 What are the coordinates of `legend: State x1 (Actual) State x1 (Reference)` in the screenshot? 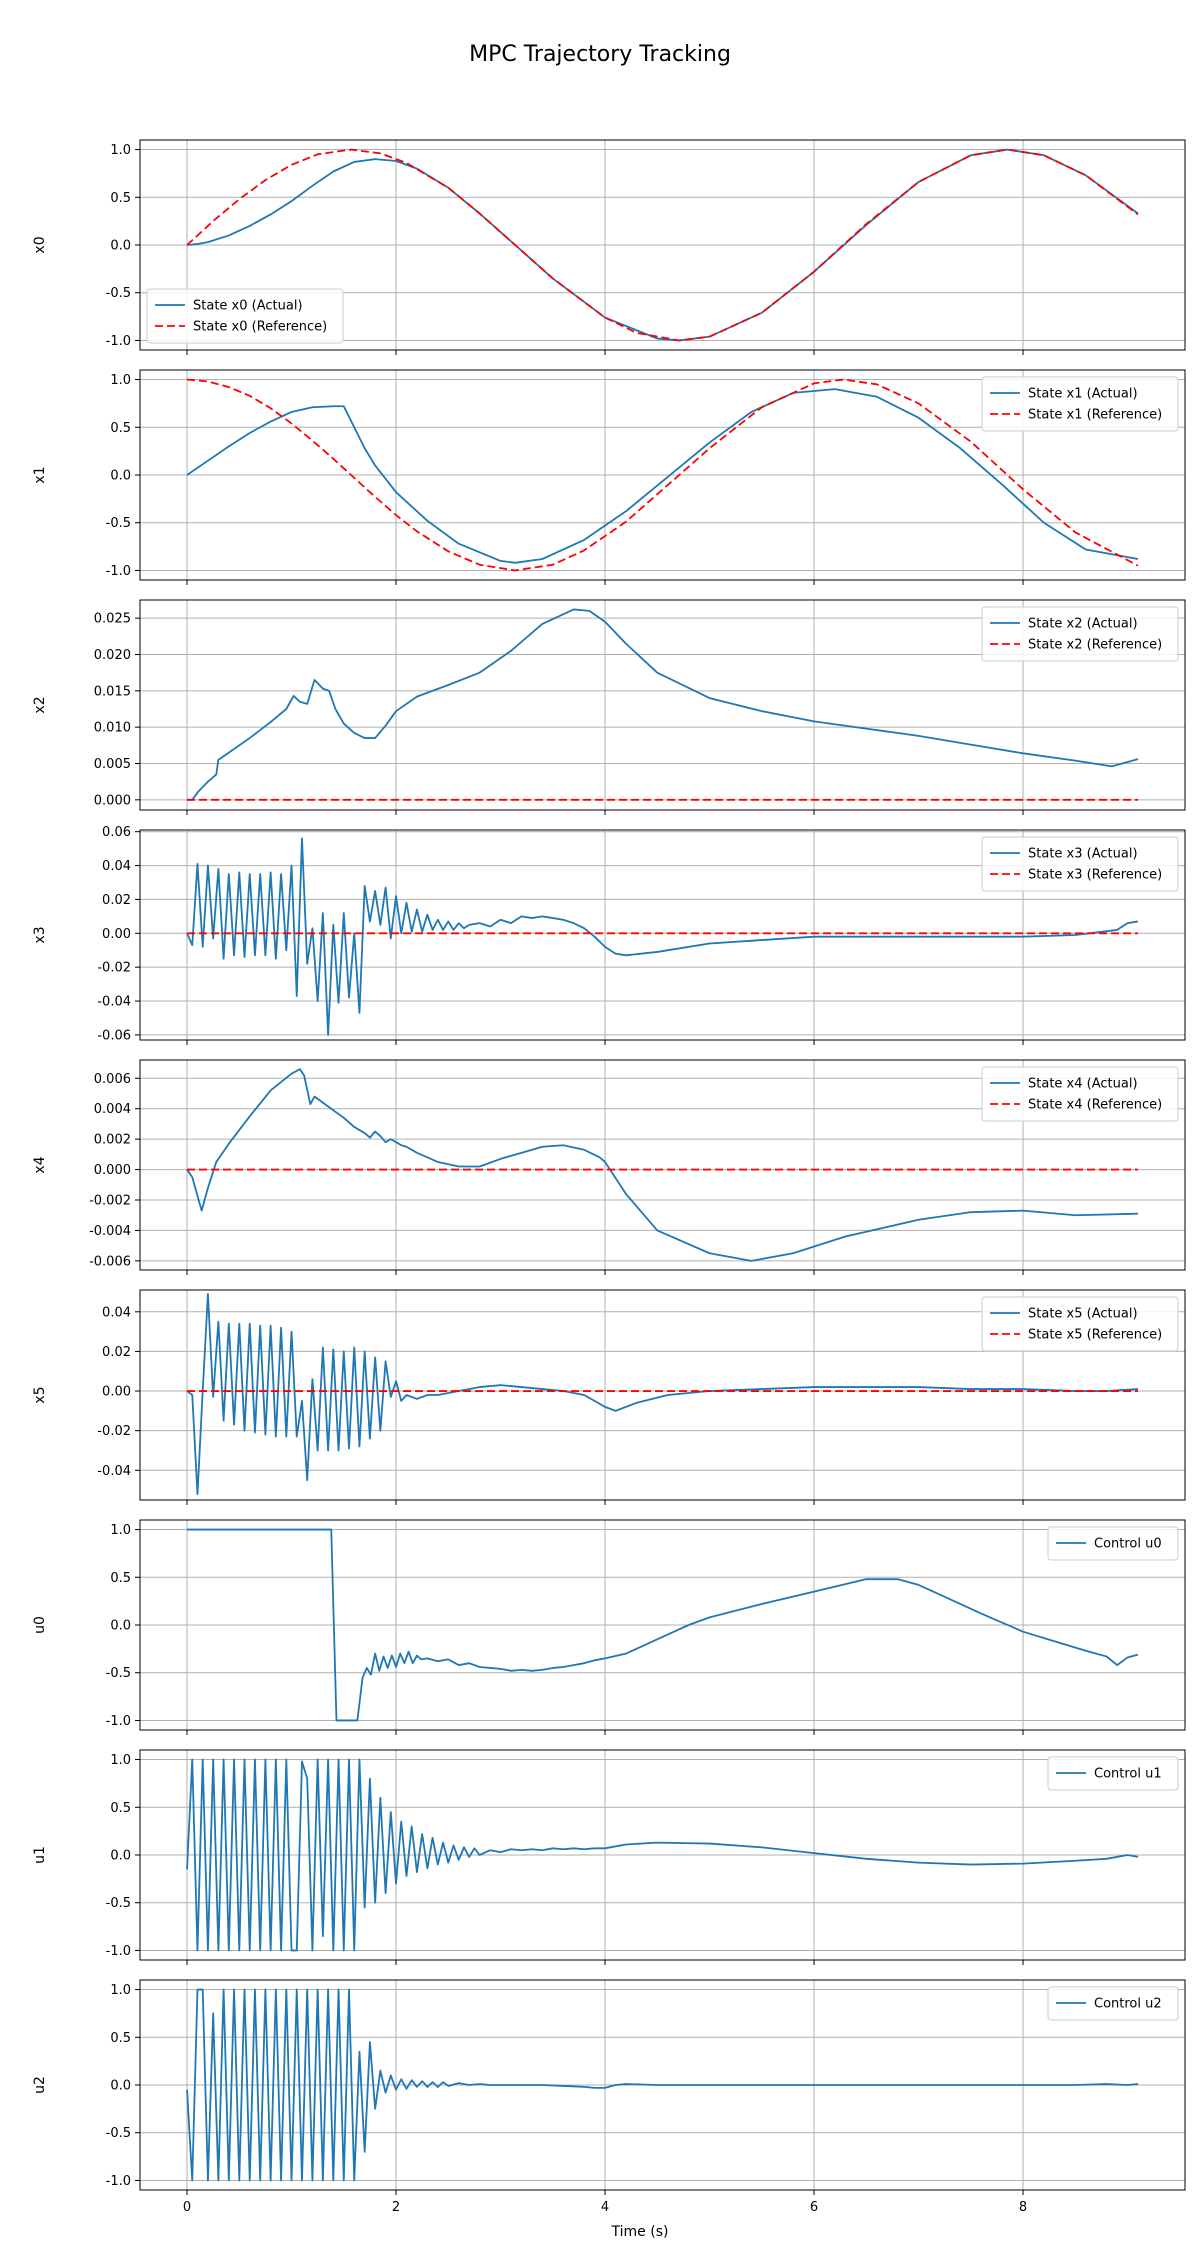 It's located at (1080, 404).